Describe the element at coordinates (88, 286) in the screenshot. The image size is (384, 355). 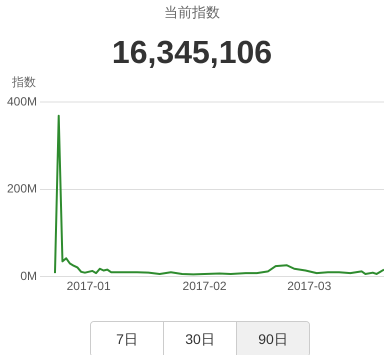
I see `x-tick-label: 2017-01` at that location.